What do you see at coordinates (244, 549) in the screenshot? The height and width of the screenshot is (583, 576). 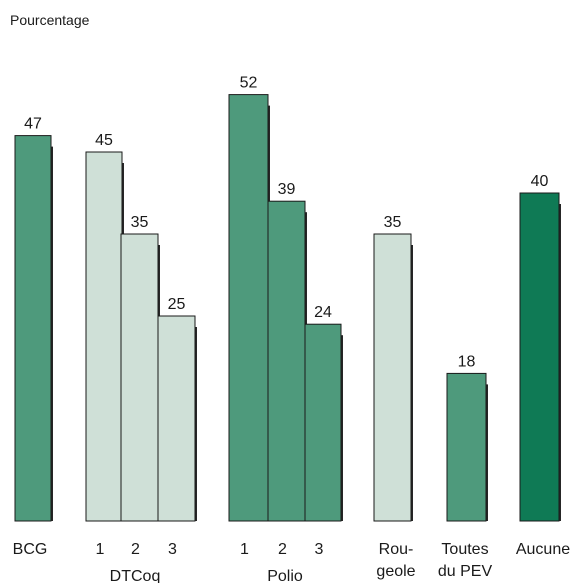 I see `tick-label-polio-1: 1` at bounding box center [244, 549].